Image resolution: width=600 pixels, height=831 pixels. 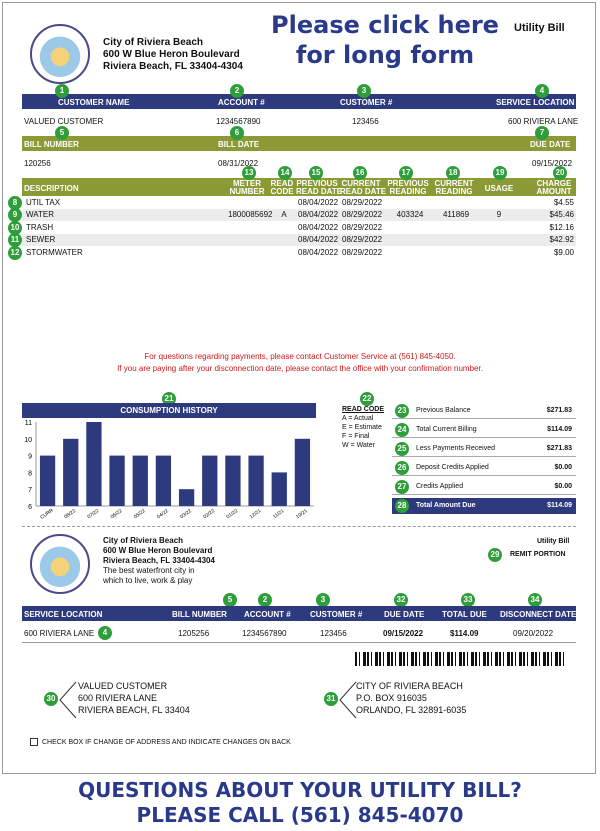 I want to click on remit-due-date: 09/15/2022, so click(x=403, y=633).